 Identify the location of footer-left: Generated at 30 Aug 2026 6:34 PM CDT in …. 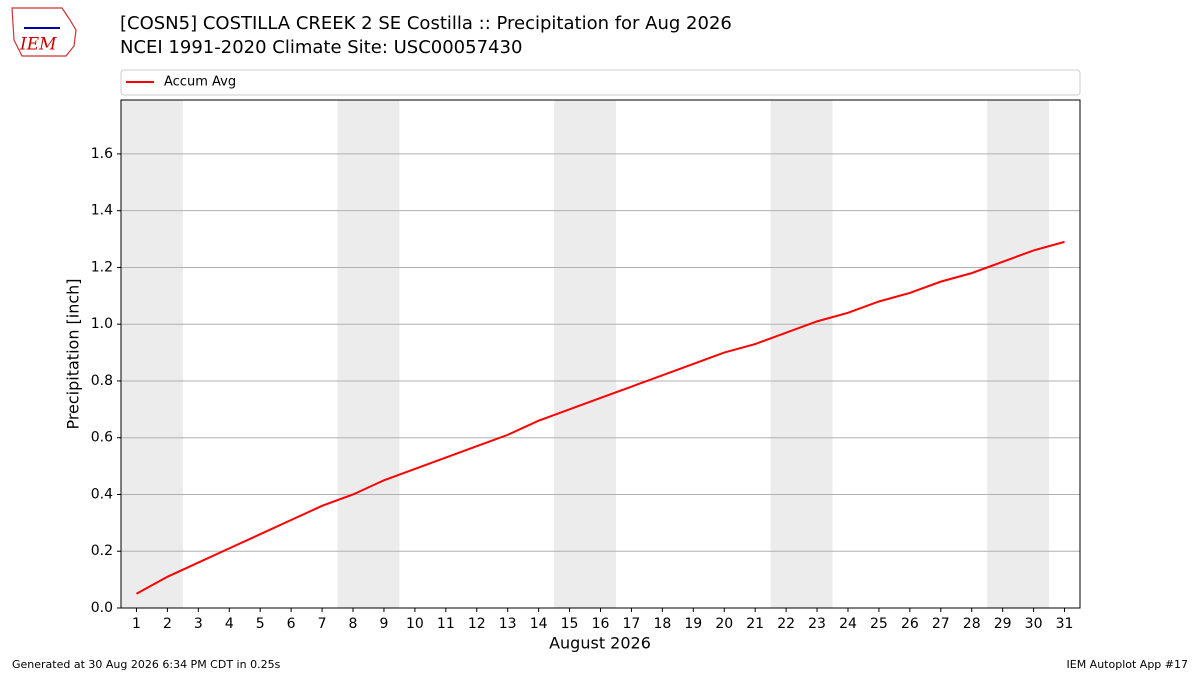
(146, 664).